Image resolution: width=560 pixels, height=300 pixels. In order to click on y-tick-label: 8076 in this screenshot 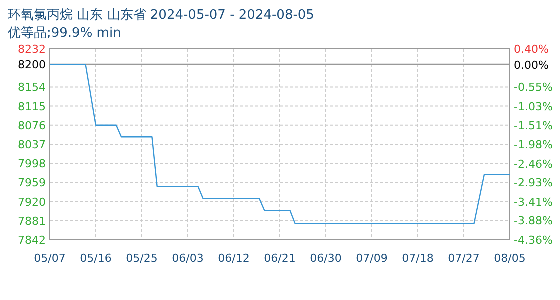, I will do `click(32, 125)`.